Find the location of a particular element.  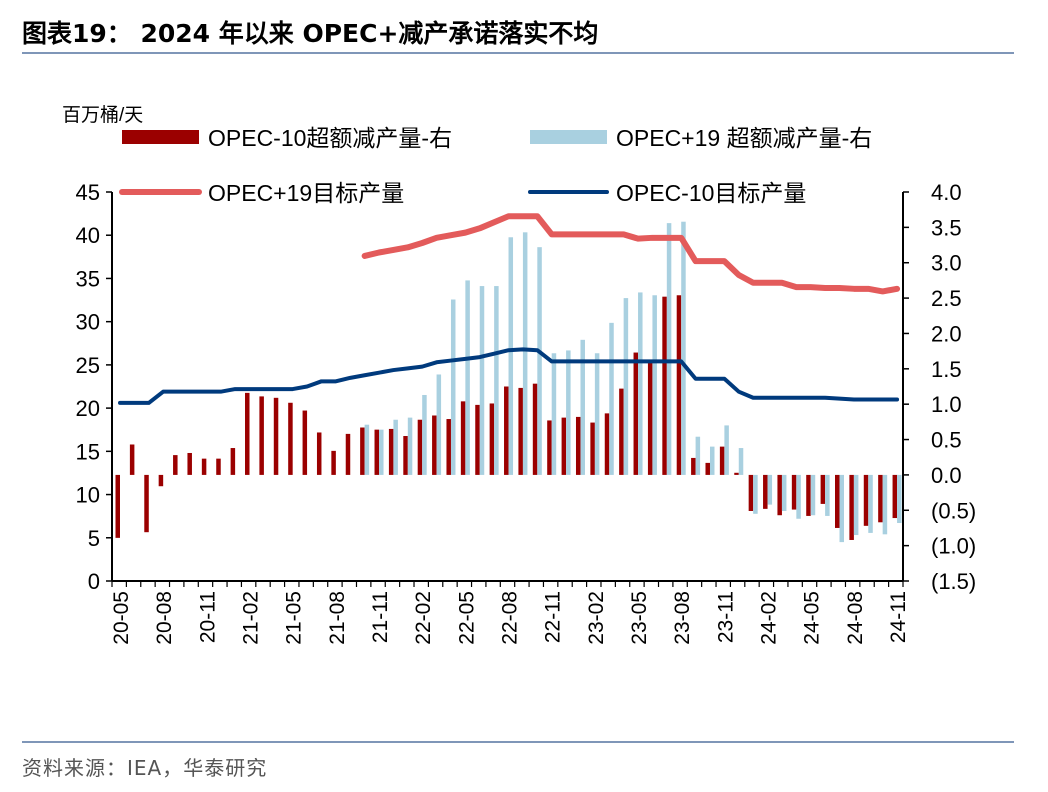

x-tick-label: 20-05 is located at coordinates (121, 618).